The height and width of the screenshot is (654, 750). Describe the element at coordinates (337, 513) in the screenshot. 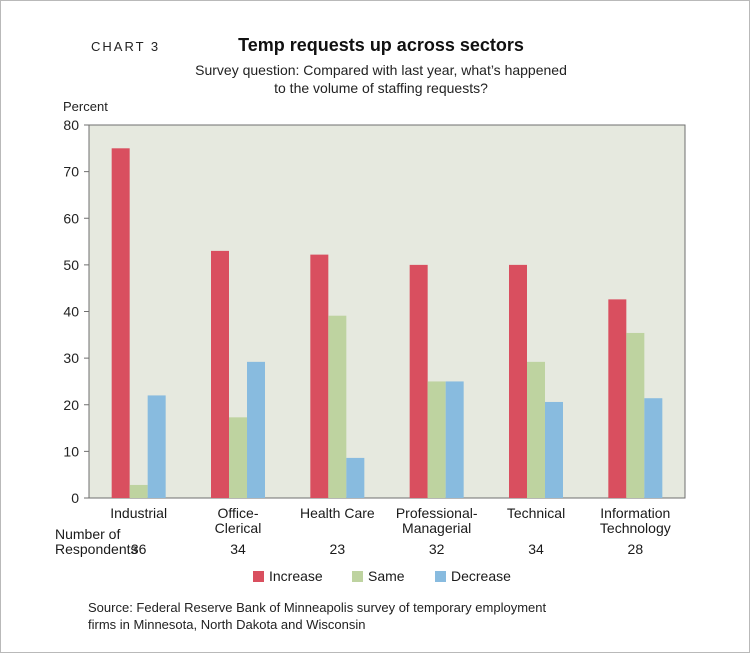

I see `x-tick-label: Health Care` at that location.